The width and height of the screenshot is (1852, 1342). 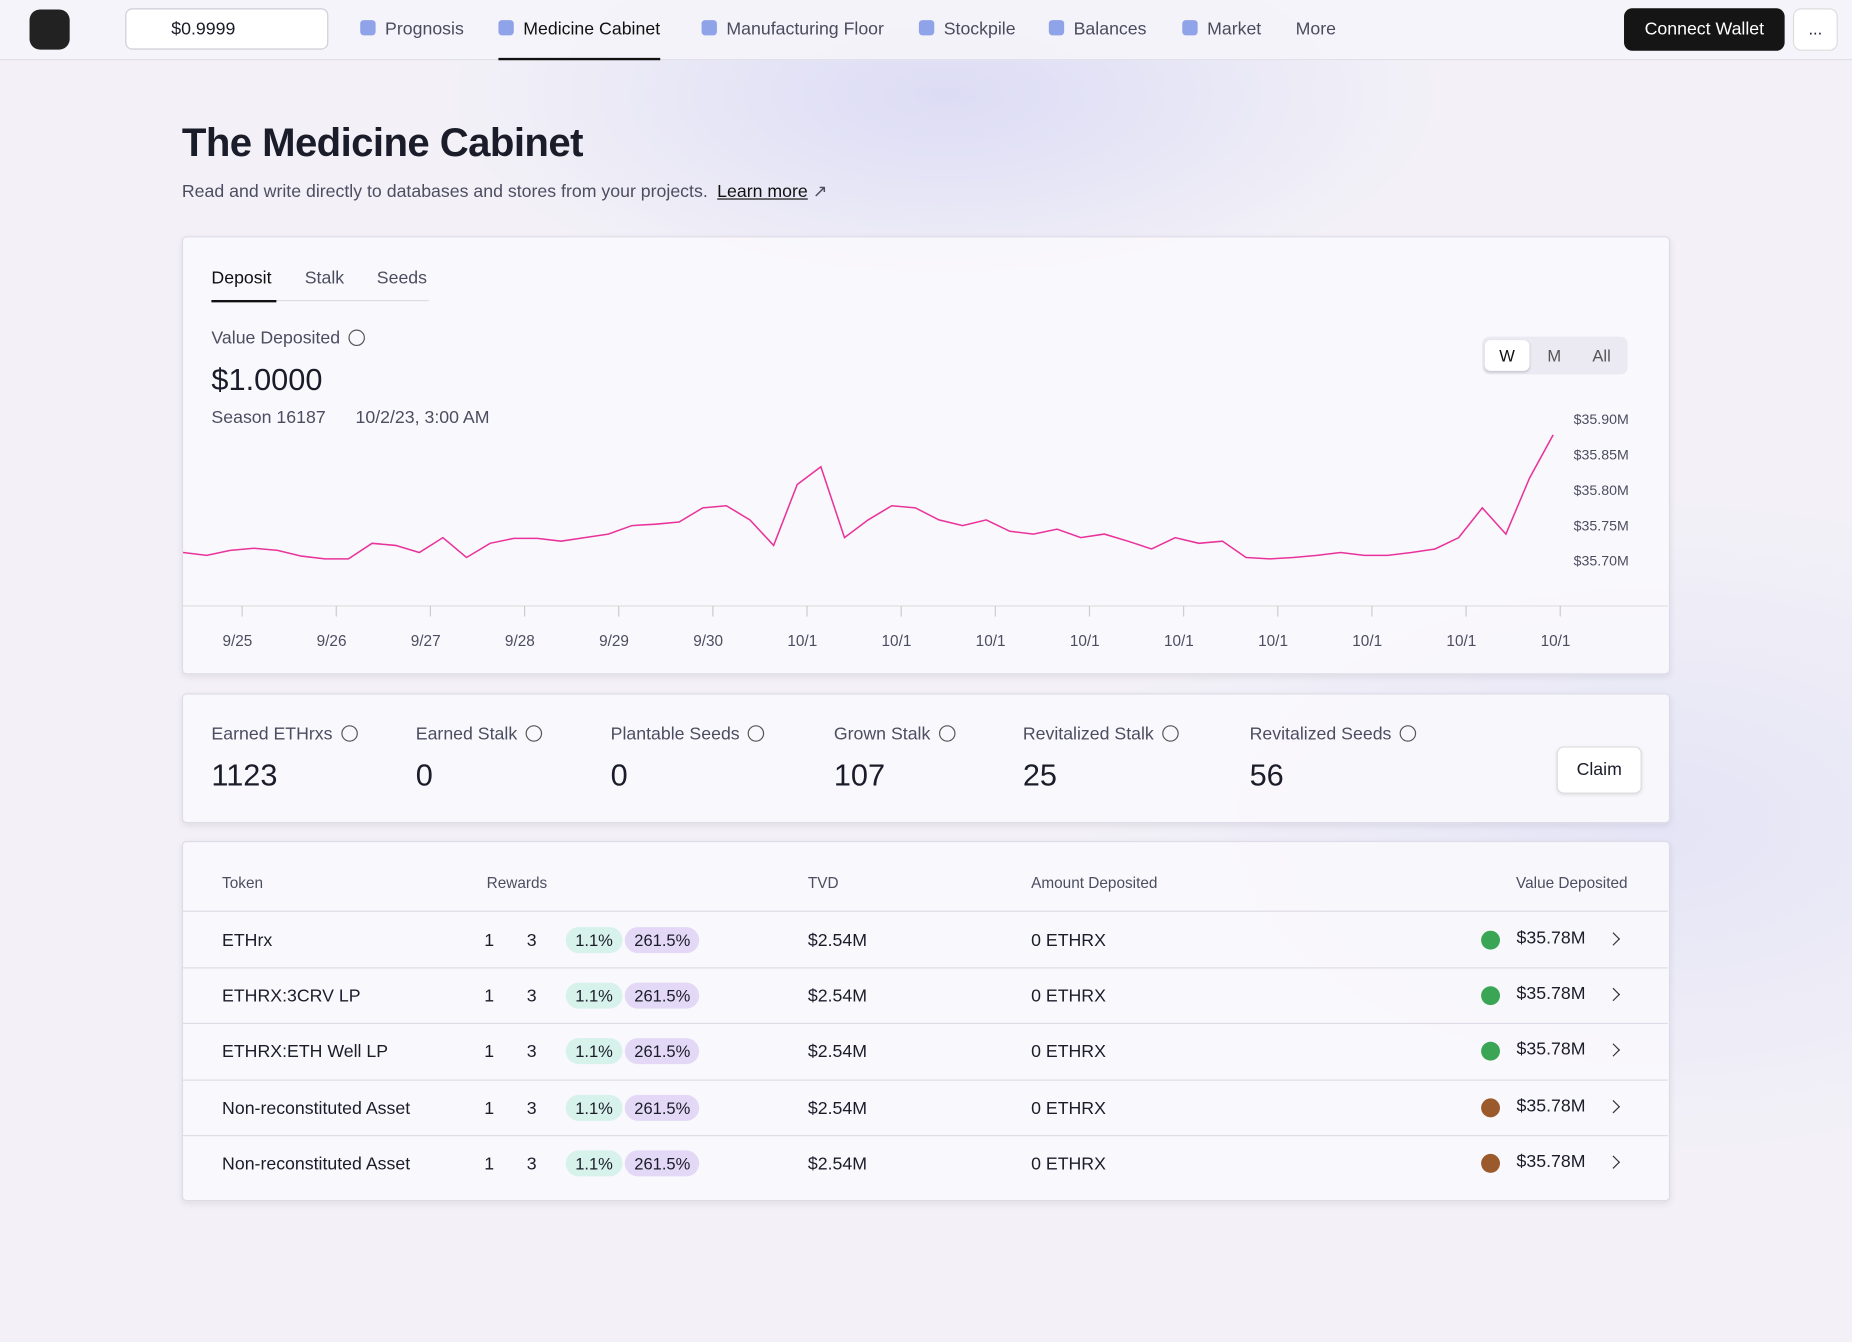 I want to click on nav-item: Medicine Cabinet, so click(x=579, y=39).